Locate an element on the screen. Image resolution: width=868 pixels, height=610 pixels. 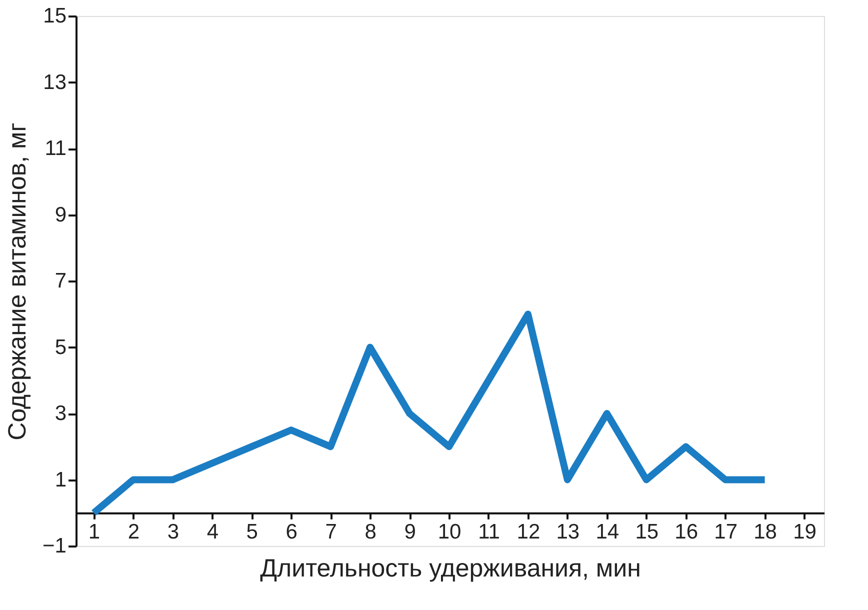
y-tick-label: 9 is located at coordinates (60, 214).